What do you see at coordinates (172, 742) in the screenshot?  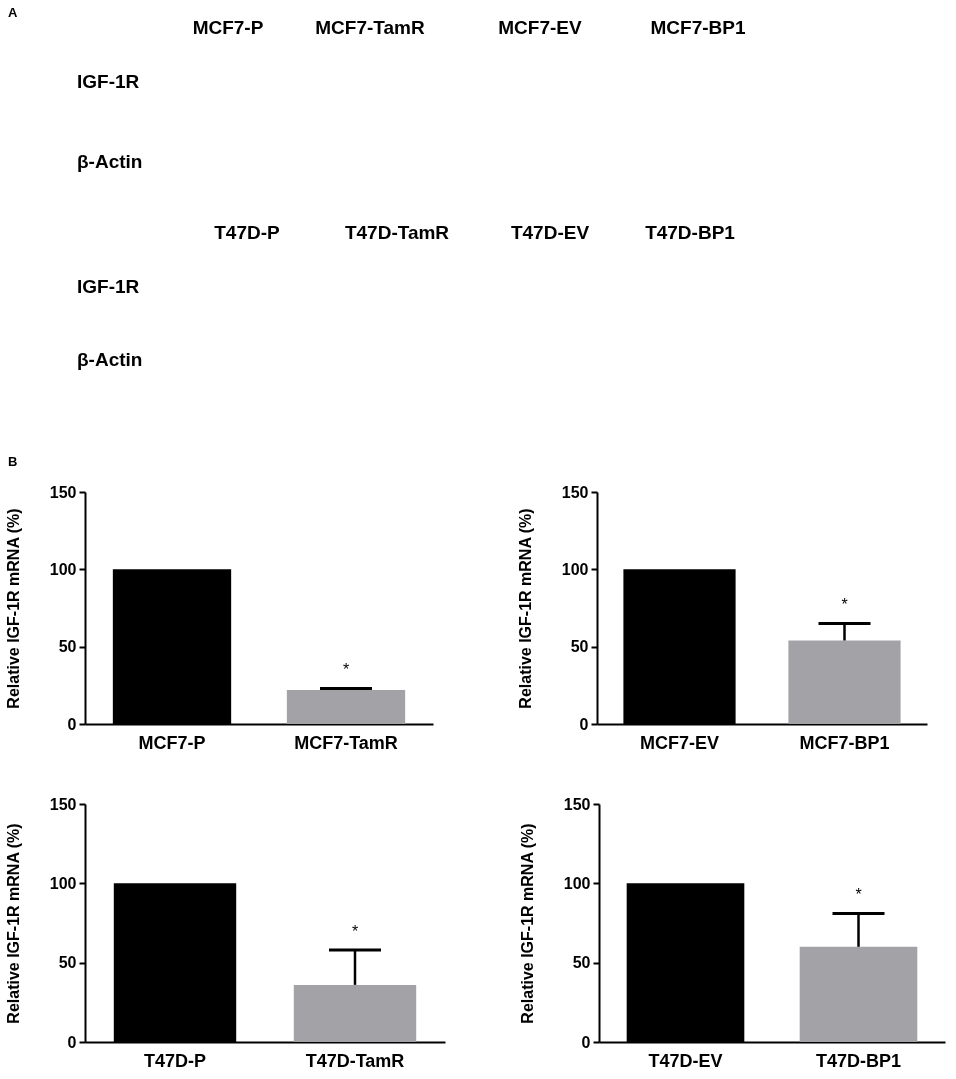 I see `x-tick-label: MCF7-P` at bounding box center [172, 742].